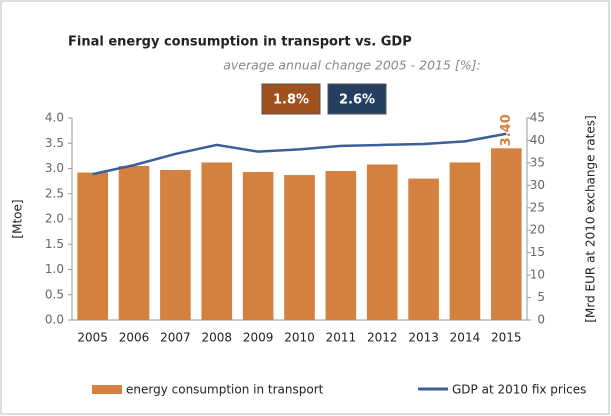 The image size is (611, 416). I want to click on y2-tick-label: 10, so click(537, 275).